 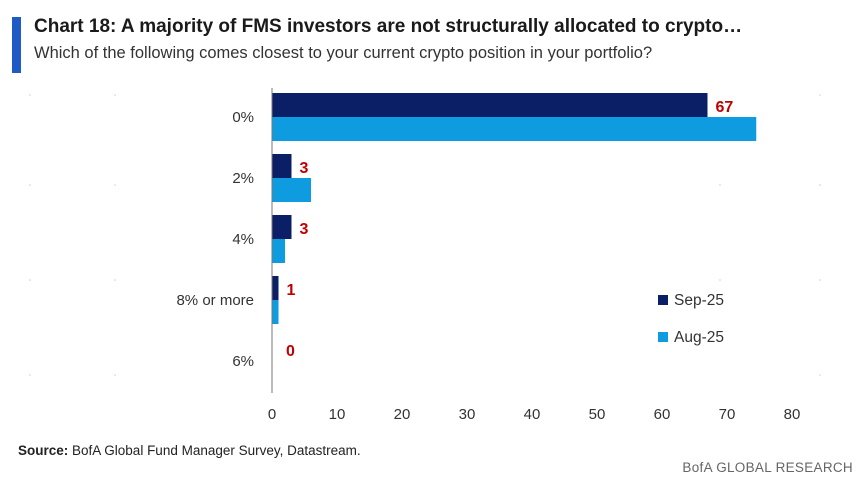 I want to click on x-tick-label: 60, so click(x=662, y=414).